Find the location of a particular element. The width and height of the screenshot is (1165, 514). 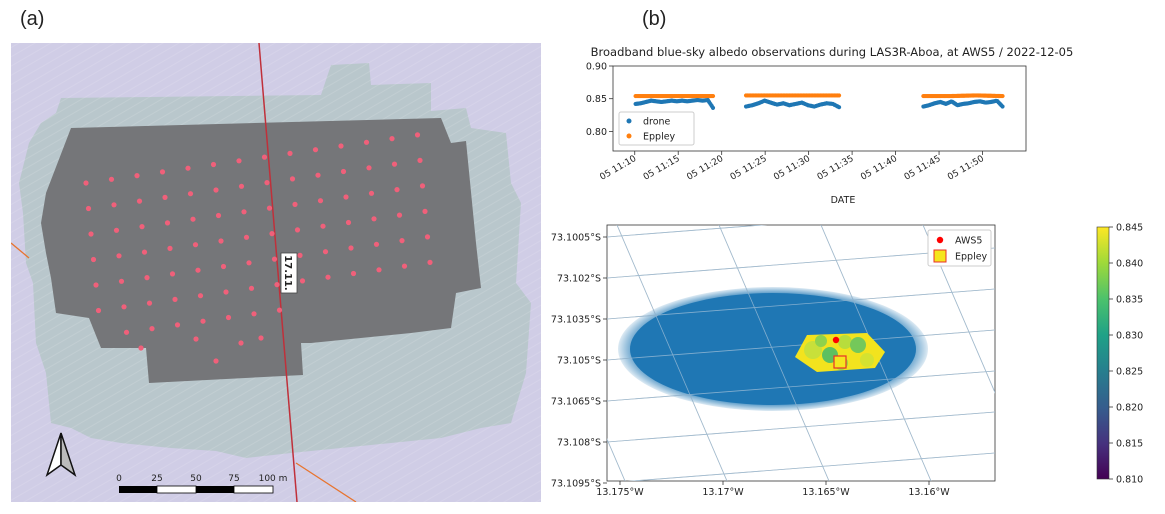

colorbar-tick-label: 0.830 is located at coordinates (1129, 336).